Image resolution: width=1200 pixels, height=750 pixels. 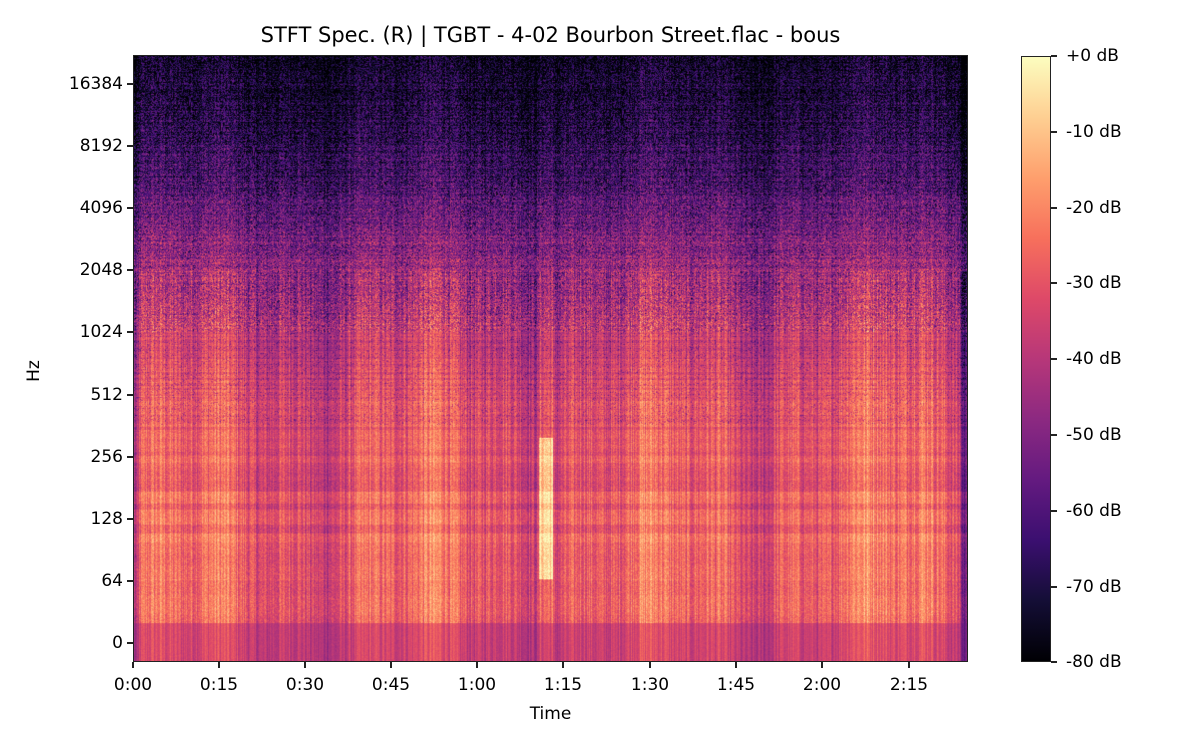 I want to click on colorbar-tick-label: +0 dB, so click(x=1092, y=56).